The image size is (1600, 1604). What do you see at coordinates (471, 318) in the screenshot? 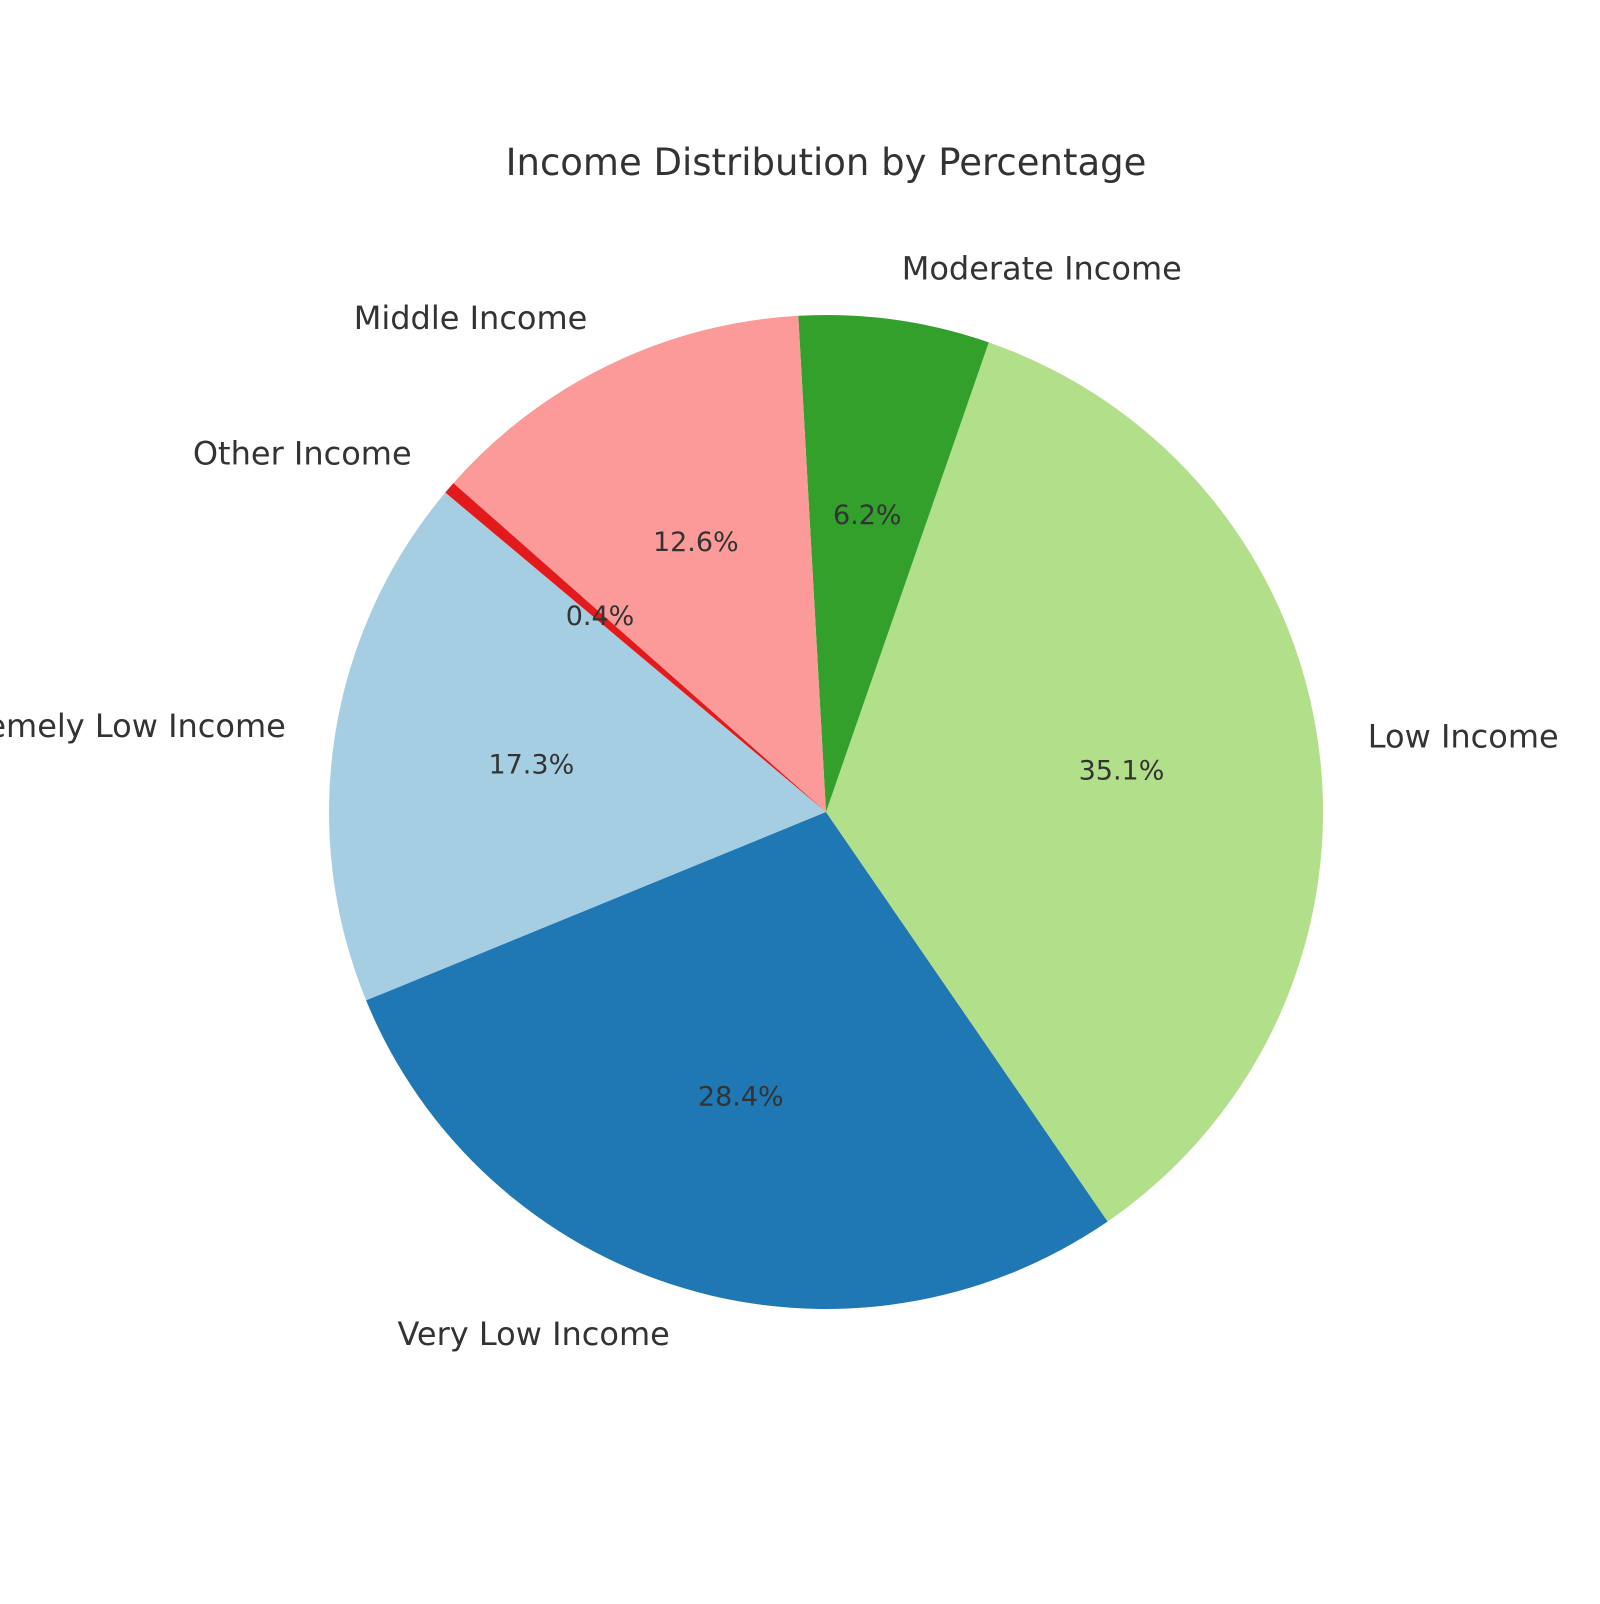
I see `slice-label-middle-income: Middle Income` at bounding box center [471, 318].